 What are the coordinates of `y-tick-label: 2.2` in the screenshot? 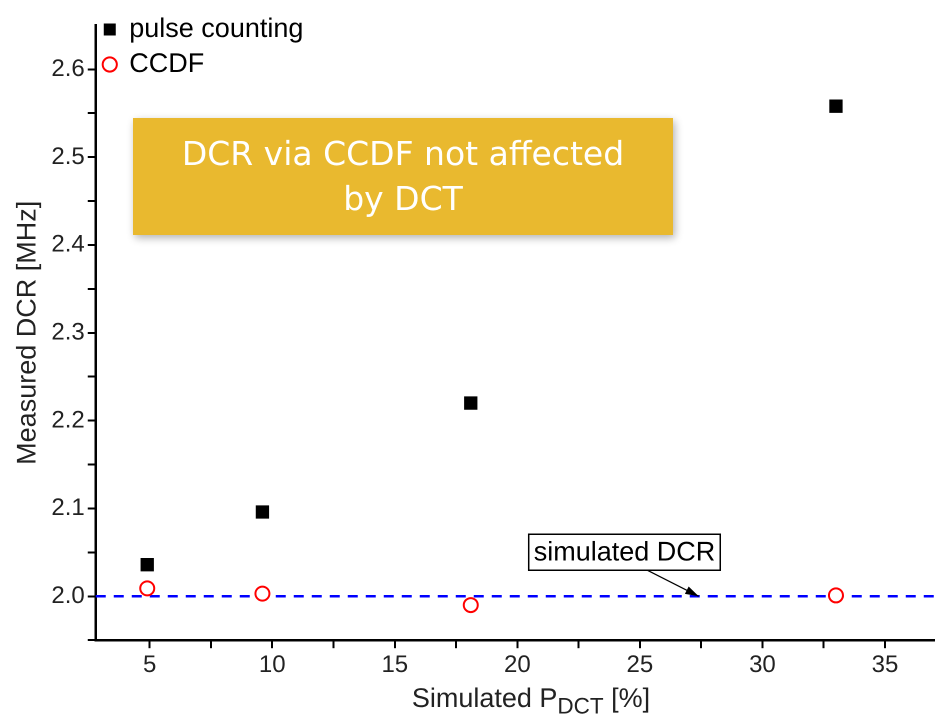 It's located at (68, 420).